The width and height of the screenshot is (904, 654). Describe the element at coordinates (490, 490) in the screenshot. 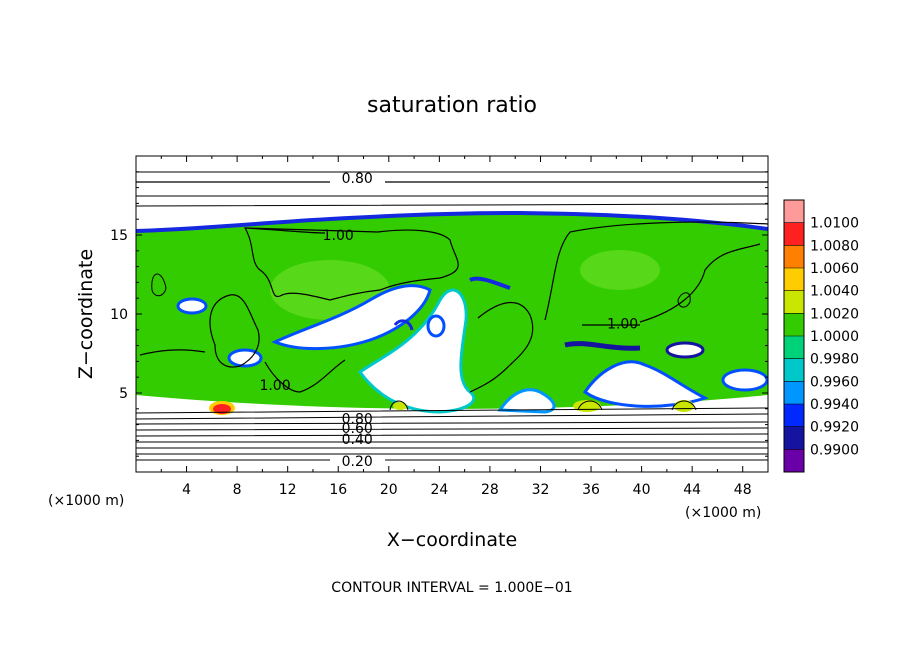

I see `x-tick-label: 28` at that location.